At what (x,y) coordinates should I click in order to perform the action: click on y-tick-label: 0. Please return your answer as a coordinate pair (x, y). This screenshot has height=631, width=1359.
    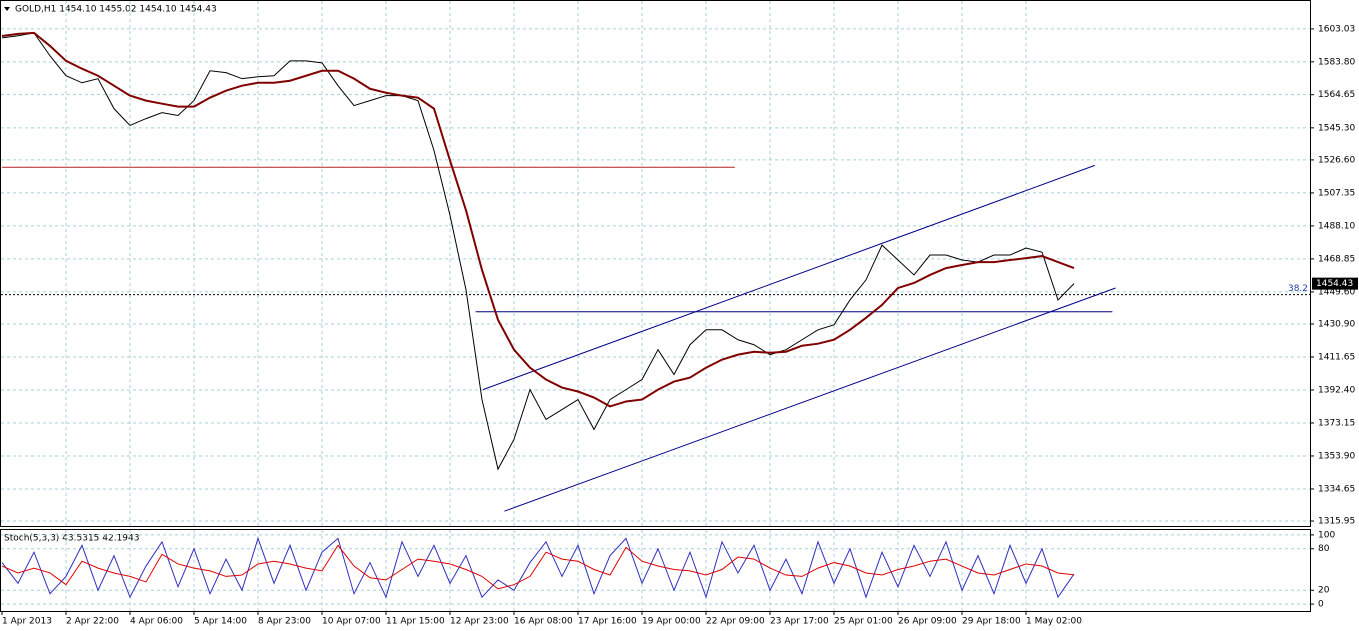
    Looking at the image, I should click on (1321, 605).